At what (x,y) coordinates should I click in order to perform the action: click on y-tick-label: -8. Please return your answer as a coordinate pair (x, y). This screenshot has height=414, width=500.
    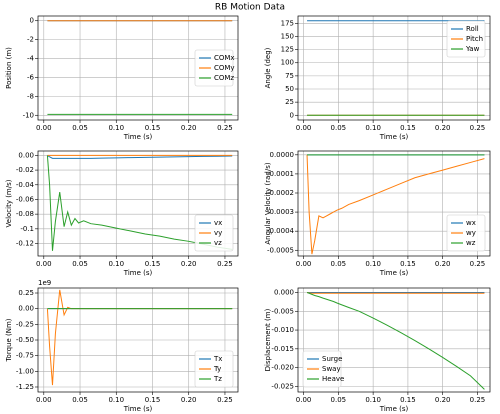
    Looking at the image, I should click on (30, 96).